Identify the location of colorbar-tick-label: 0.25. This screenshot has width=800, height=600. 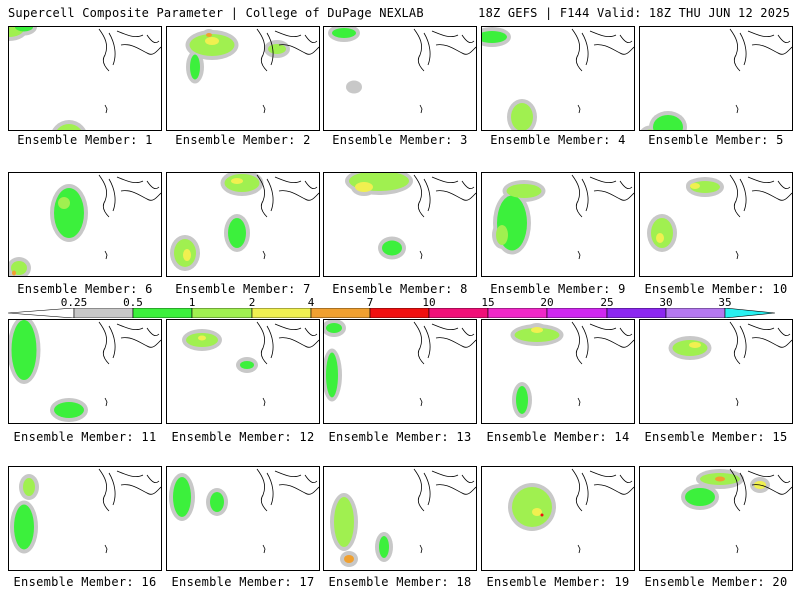
(74, 302).